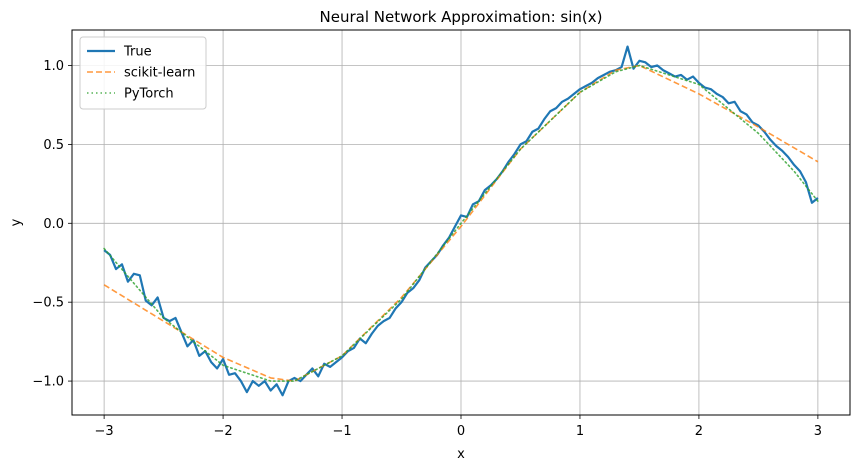  Describe the element at coordinates (137, 52) in the screenshot. I see `legend-label: True` at that location.